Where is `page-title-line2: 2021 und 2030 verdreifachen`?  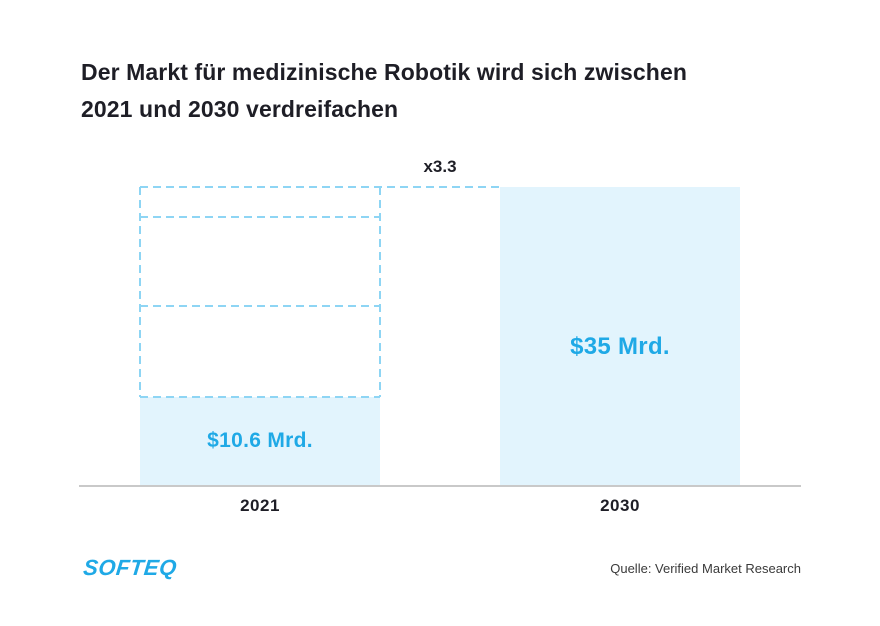 page-title-line2: 2021 und 2030 verdreifachen is located at coordinates (240, 109).